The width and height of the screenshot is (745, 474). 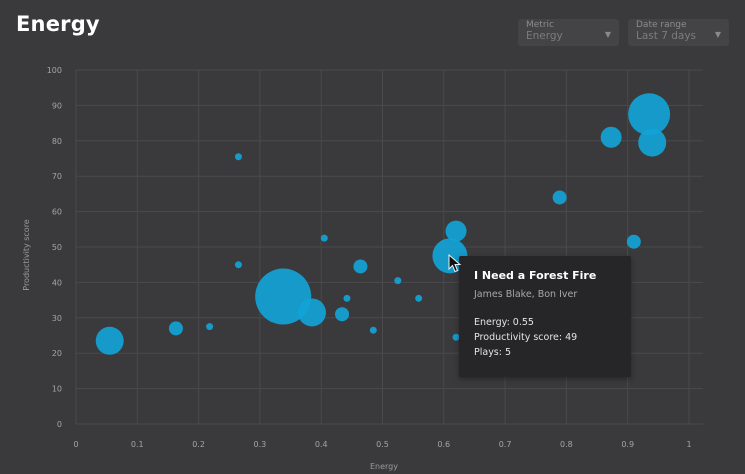 I want to click on y-tick-label: 70, so click(x=57, y=176).